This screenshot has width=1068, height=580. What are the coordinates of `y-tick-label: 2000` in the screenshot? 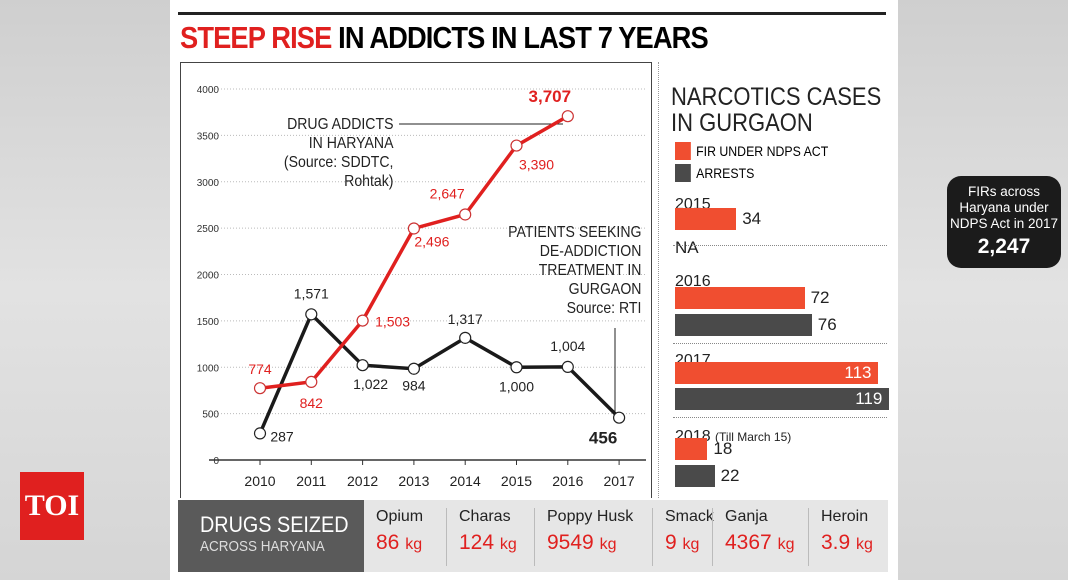 It's located at (208, 276).